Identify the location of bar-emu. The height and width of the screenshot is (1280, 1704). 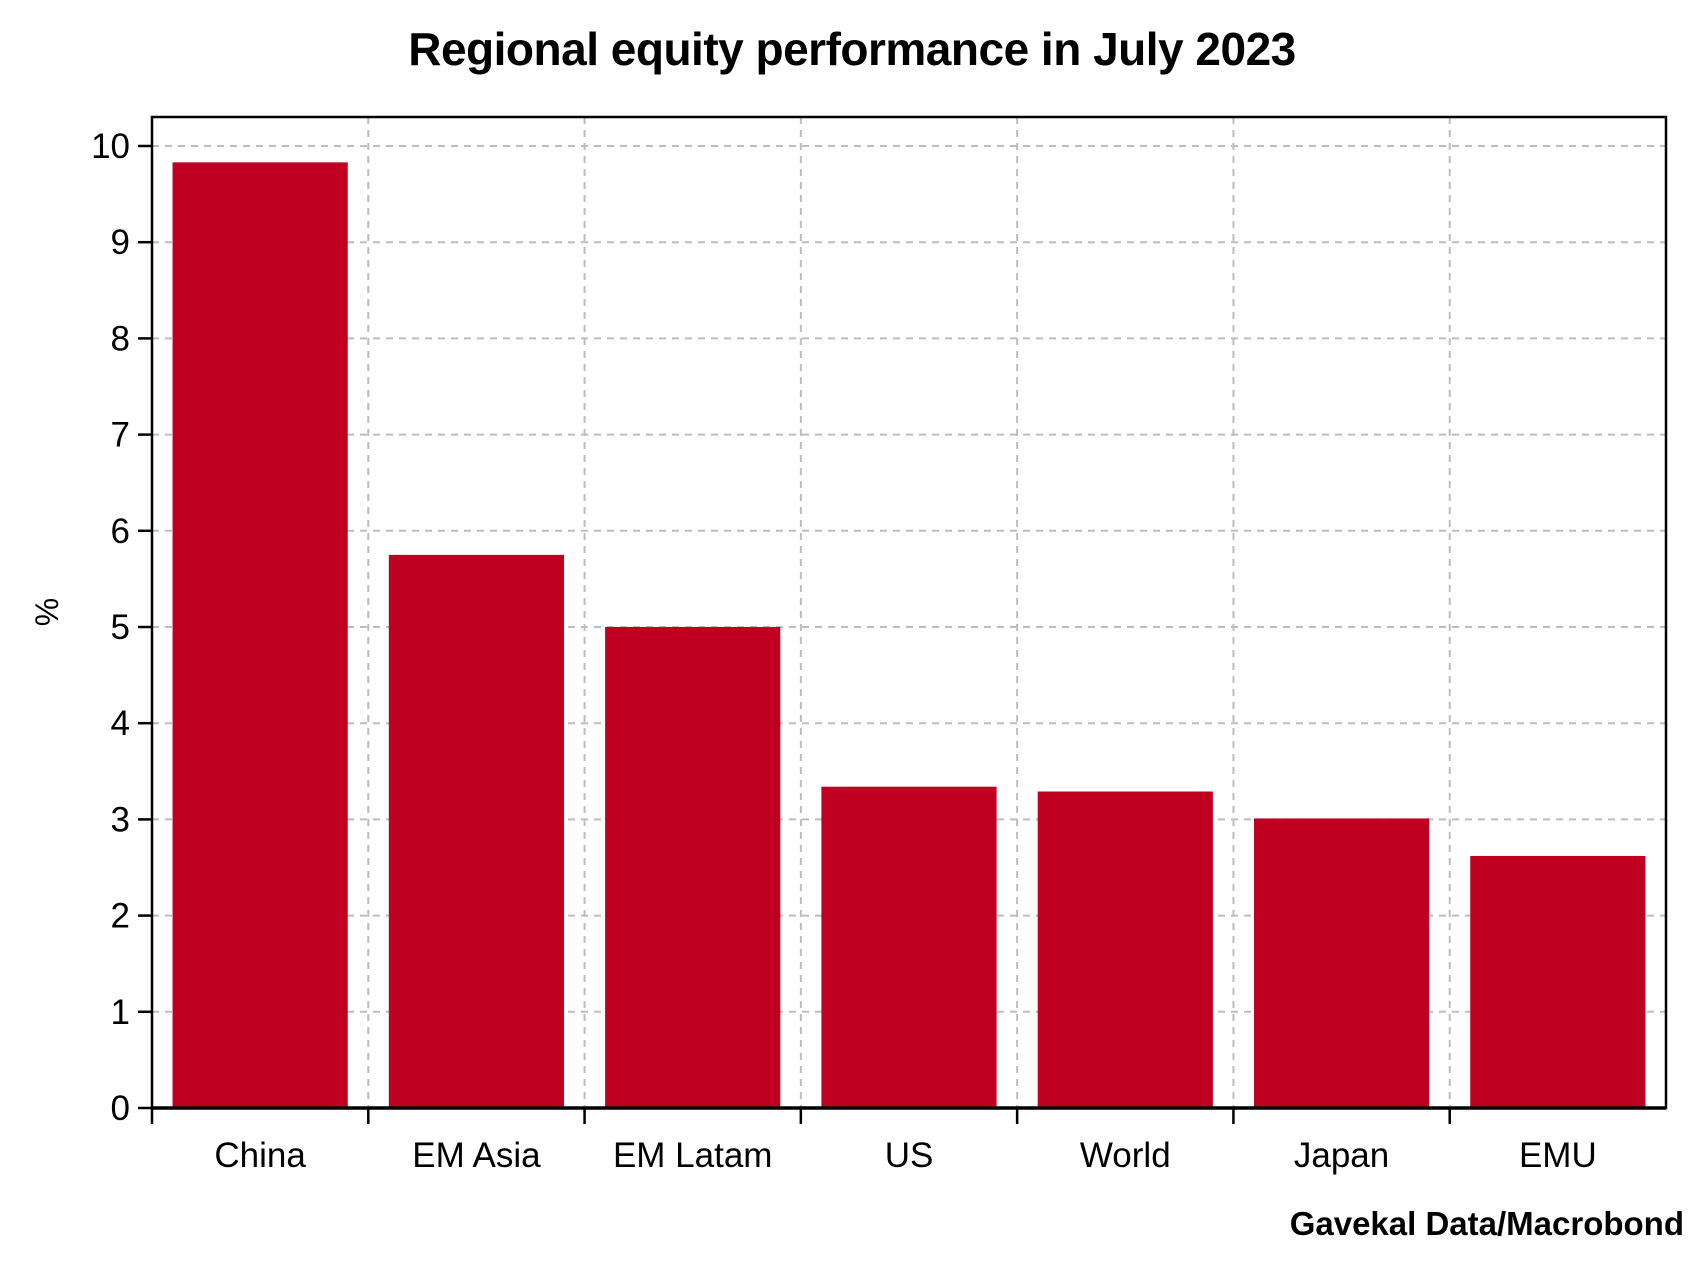
(1558, 981).